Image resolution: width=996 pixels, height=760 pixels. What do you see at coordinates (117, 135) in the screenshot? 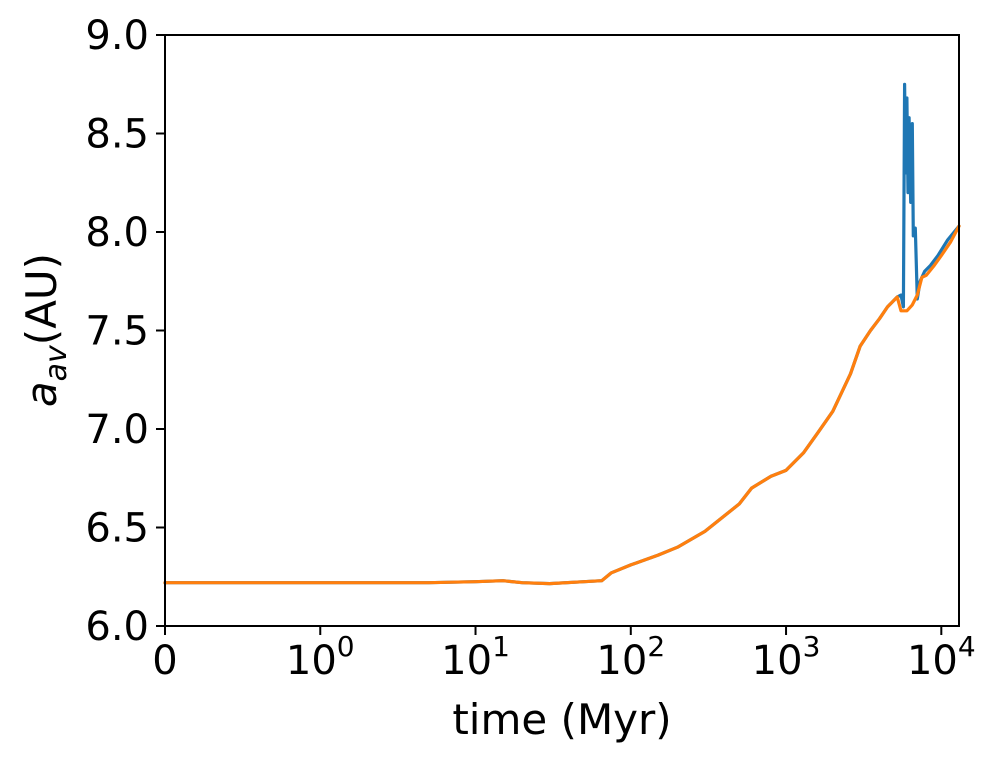
I see `y-tick-label: 8.5` at bounding box center [117, 135].